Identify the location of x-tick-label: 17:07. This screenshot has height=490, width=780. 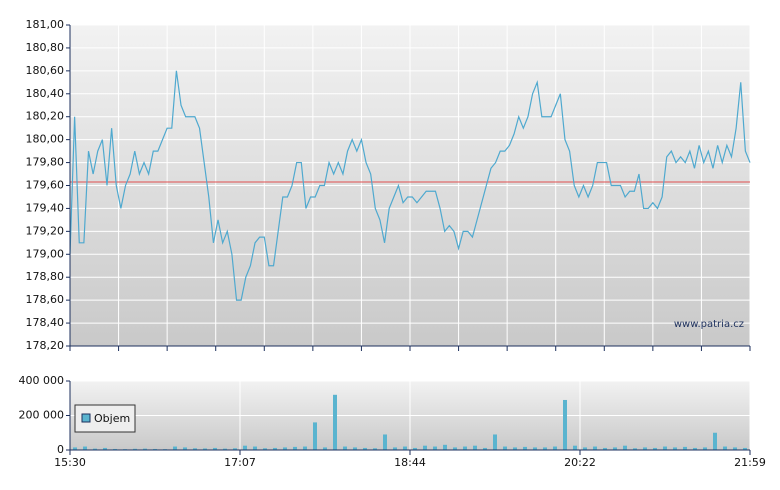
(240, 462).